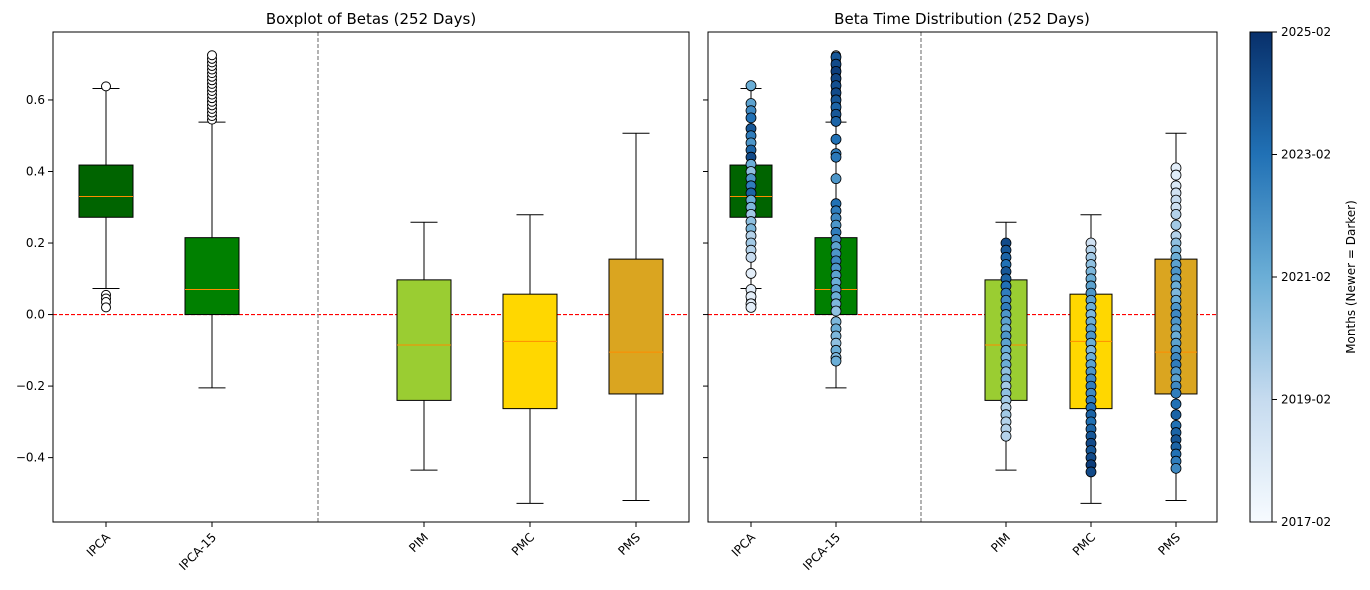  Describe the element at coordinates (1306, 155) in the screenshot. I see `colorbar-tick-label: 2023-02` at that location.